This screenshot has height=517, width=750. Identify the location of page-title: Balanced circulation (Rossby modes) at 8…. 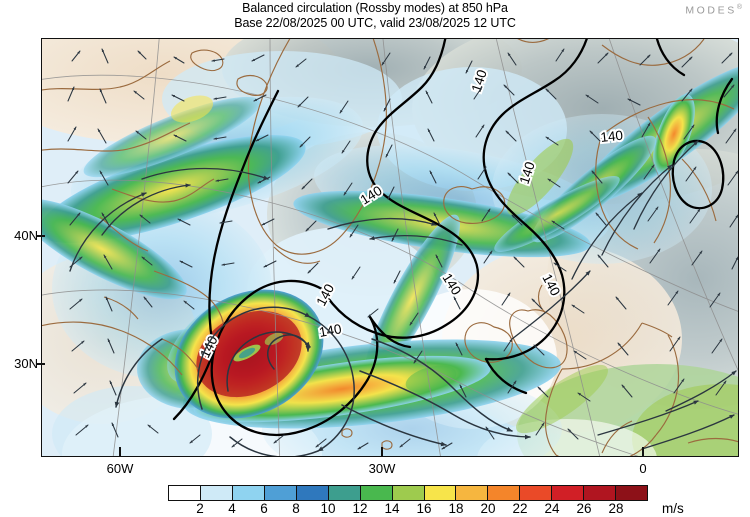
(375, 8).